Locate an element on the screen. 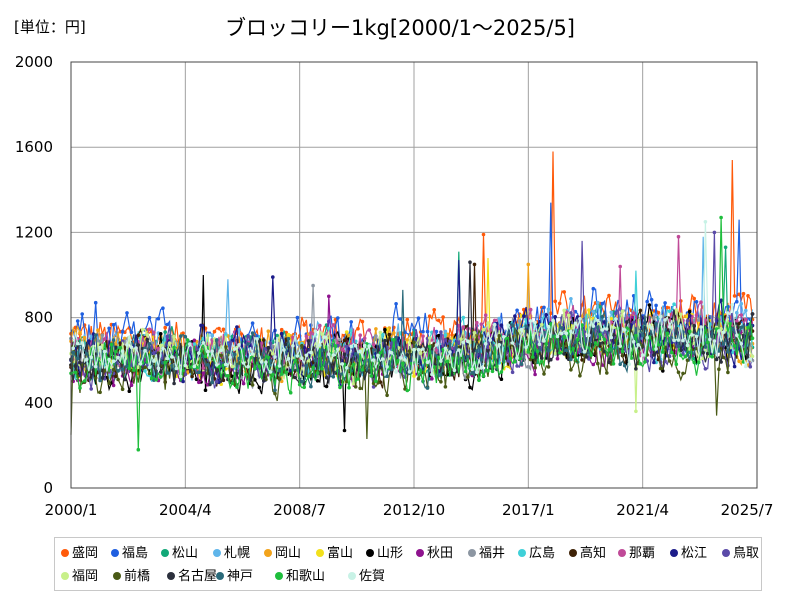 The width and height of the screenshot is (800, 600). legend-label: 和歌山 is located at coordinates (306, 576).